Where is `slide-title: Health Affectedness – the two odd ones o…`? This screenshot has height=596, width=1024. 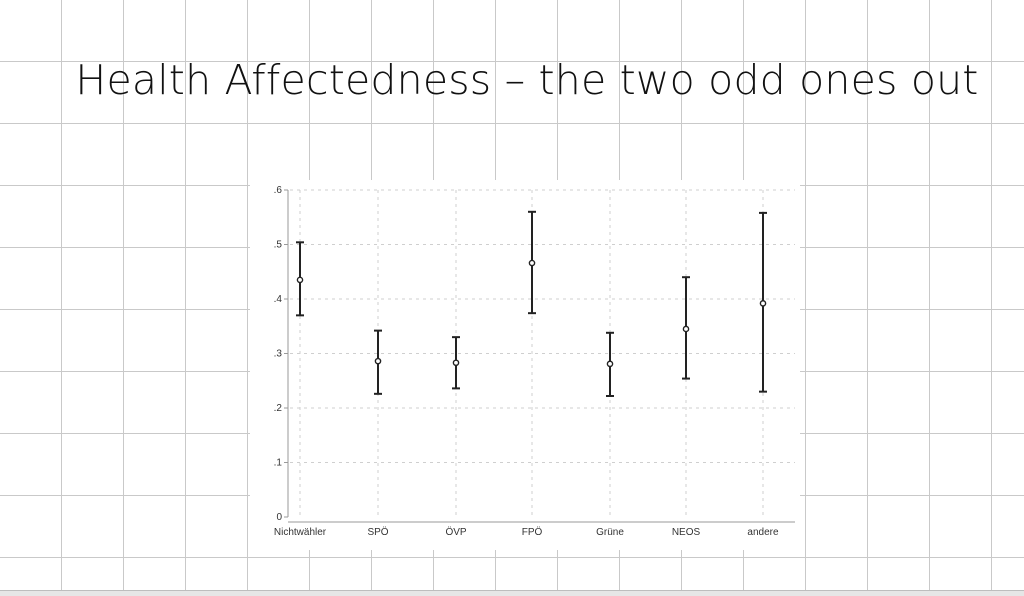
slide-title: Health Affectedness – the two odd ones o… is located at coordinates (527, 80).